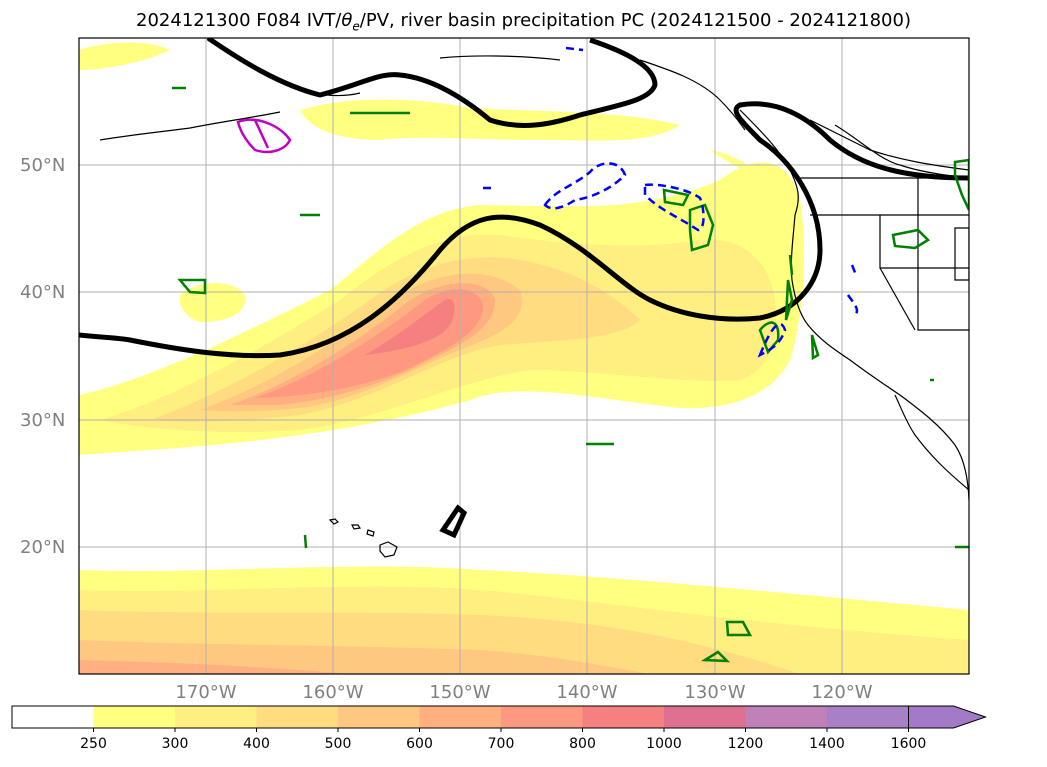  What do you see at coordinates (524, 620) in the screenshot?
I see `ivt-southern-band` at bounding box center [524, 620].